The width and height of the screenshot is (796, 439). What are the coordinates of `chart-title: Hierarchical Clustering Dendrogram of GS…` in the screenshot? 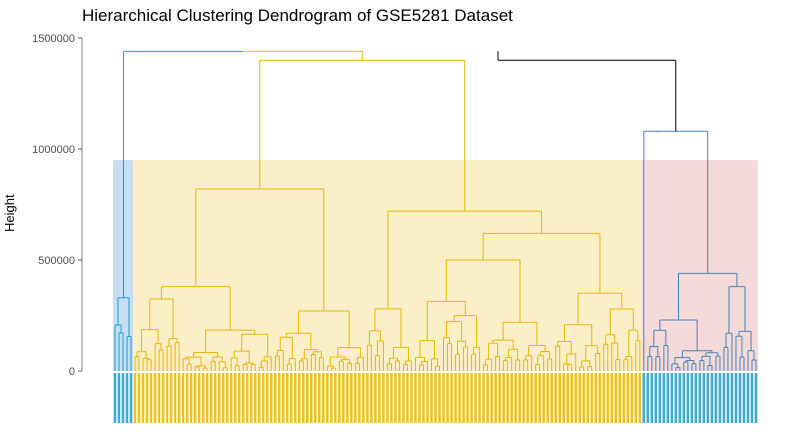 It's located at (297, 15).